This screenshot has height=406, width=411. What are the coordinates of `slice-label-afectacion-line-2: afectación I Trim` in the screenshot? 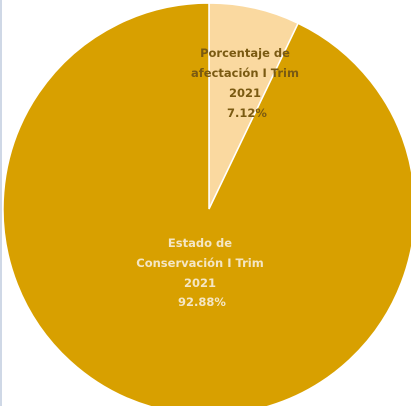 It's located at (245, 73).